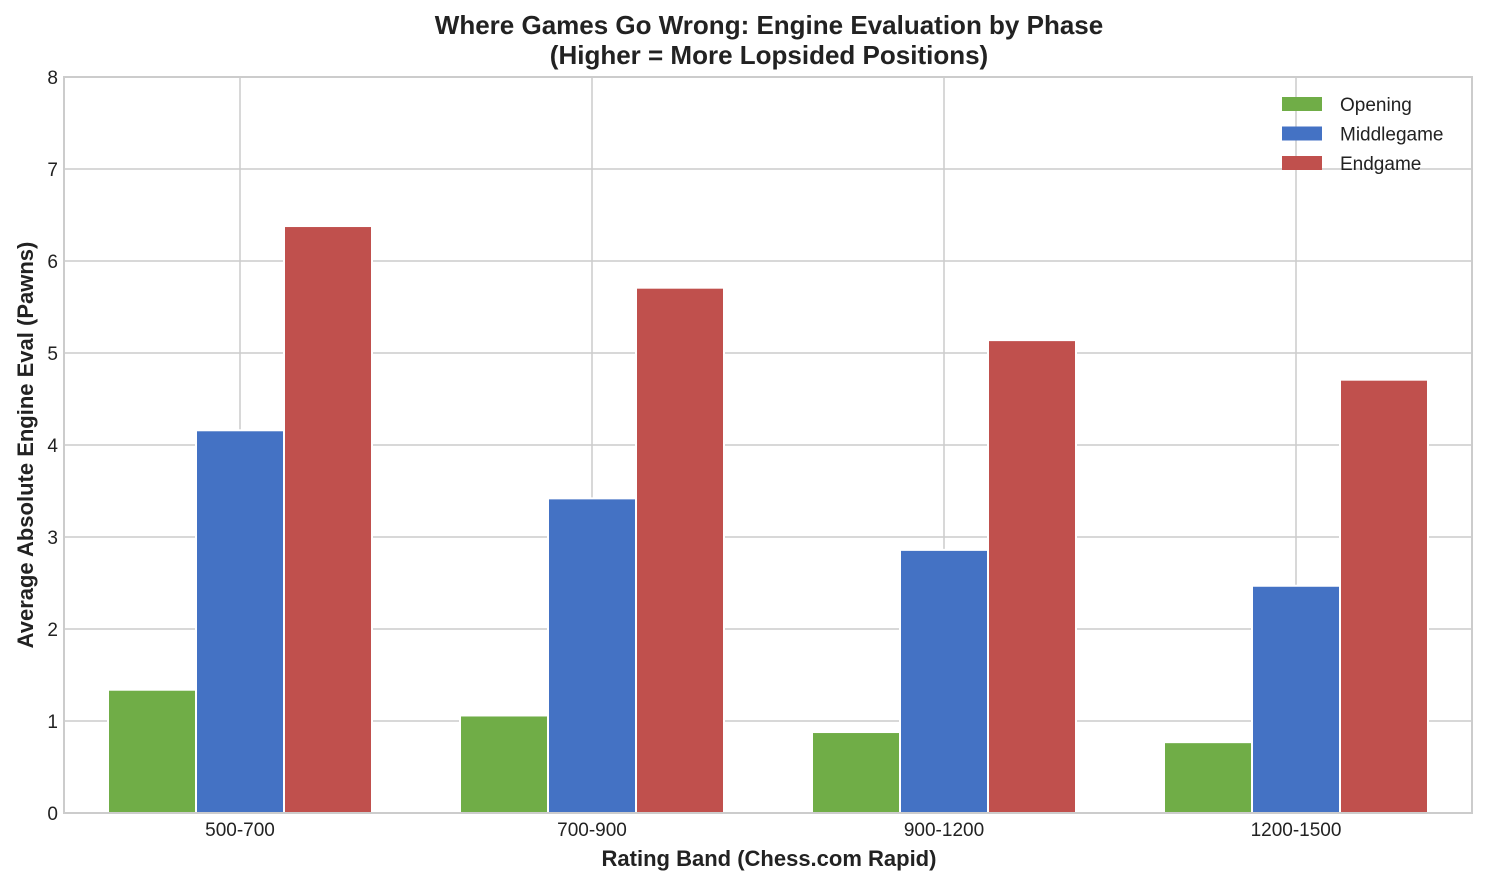 The width and height of the screenshot is (1486, 886). I want to click on x-axis-label: Rating Band (Chess.com Rapid), so click(769, 858).